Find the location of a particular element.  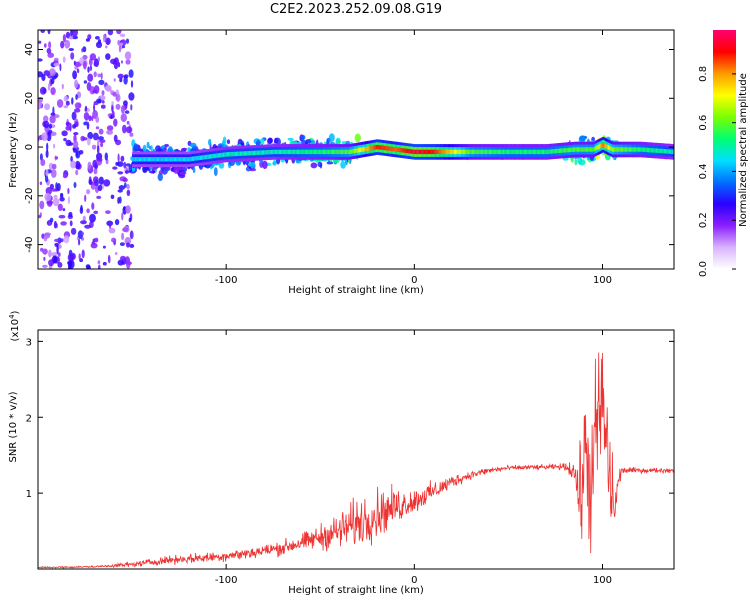

spectrogram-x-tick-label: 100 is located at coordinates (602, 280).